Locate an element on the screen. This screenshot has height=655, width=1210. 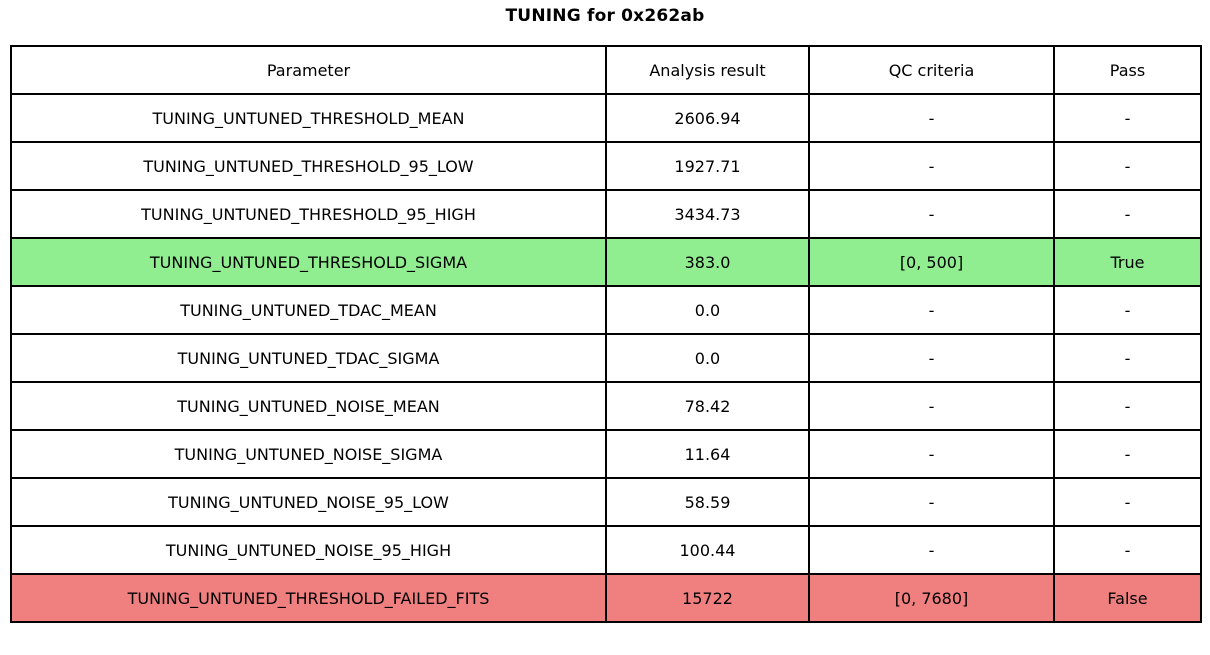
analysis-result-cell: 11.64 is located at coordinates (707, 454).